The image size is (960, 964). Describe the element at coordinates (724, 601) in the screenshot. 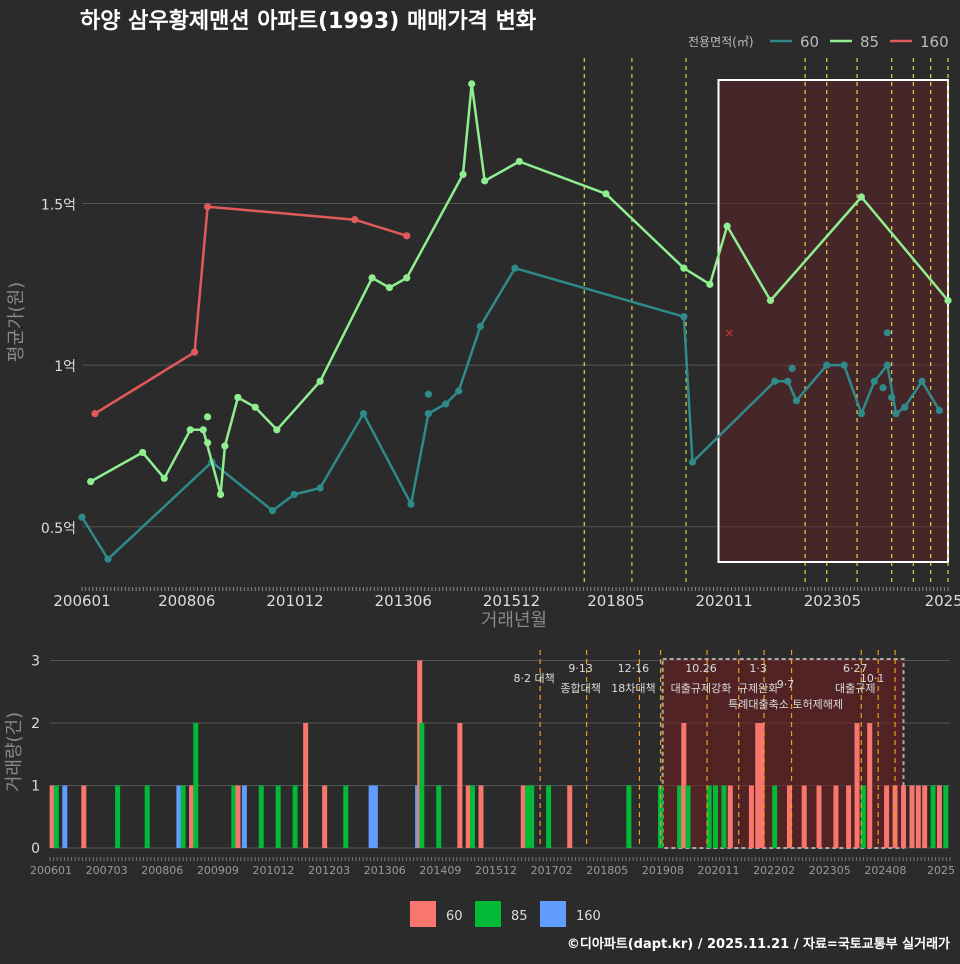

I see `x-tick-label: 202011` at that location.